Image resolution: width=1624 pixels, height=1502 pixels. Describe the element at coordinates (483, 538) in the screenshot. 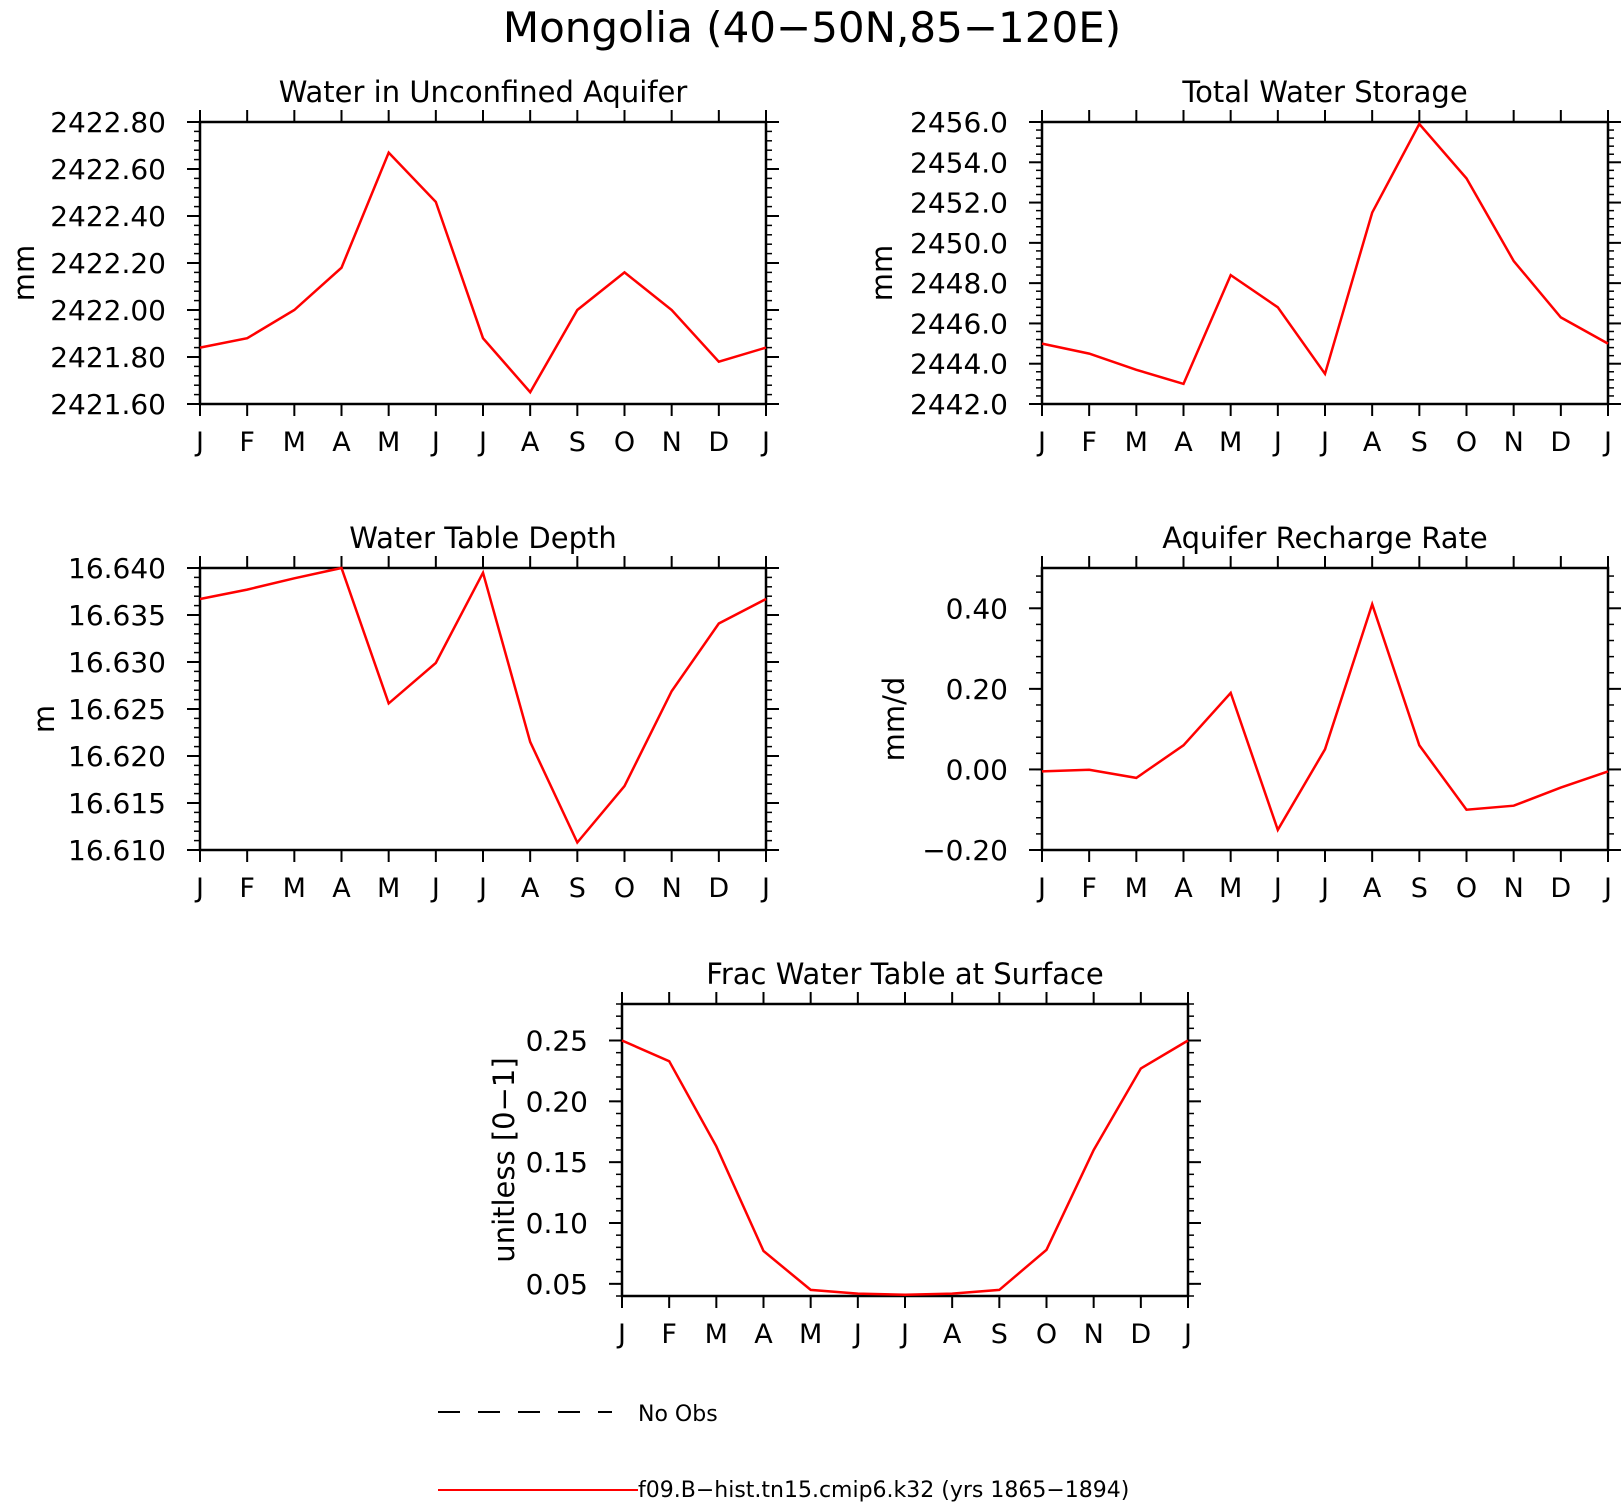

I see `panel-title: Water Table Depth` at that location.